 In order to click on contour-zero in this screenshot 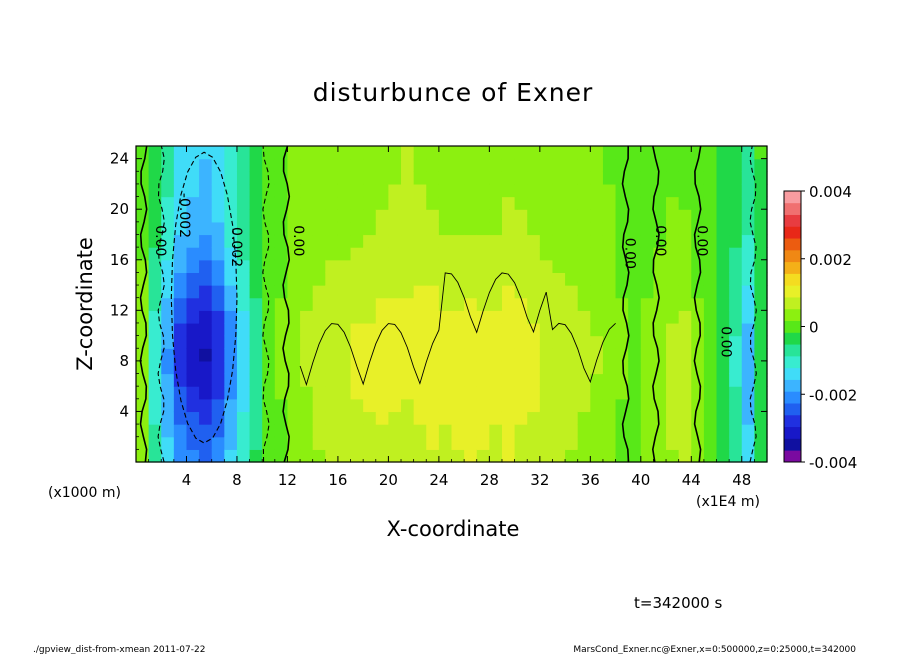, I will do `click(625, 304)`.